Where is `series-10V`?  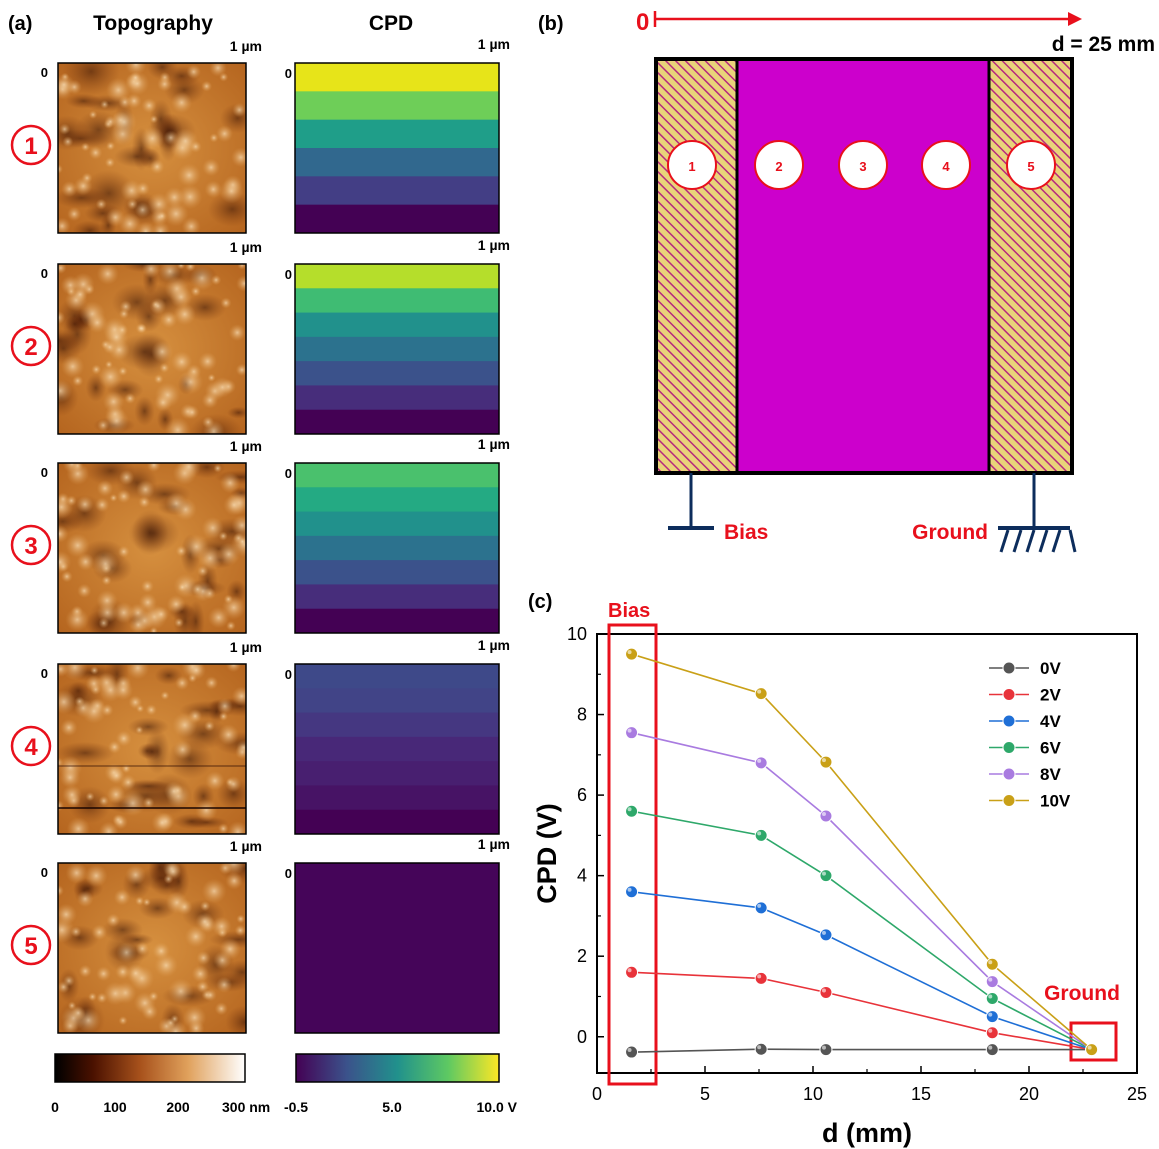 series-10V is located at coordinates (862, 852).